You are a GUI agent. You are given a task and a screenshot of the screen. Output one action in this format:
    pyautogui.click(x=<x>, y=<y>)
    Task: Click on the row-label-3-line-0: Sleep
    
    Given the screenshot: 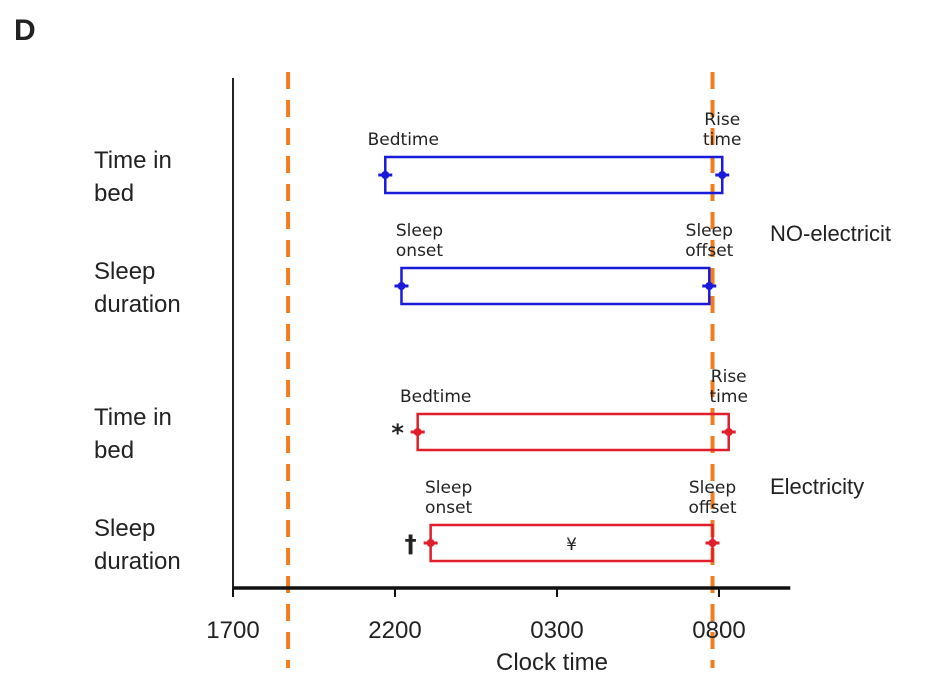 What is the action you would take?
    pyautogui.click(x=124, y=528)
    